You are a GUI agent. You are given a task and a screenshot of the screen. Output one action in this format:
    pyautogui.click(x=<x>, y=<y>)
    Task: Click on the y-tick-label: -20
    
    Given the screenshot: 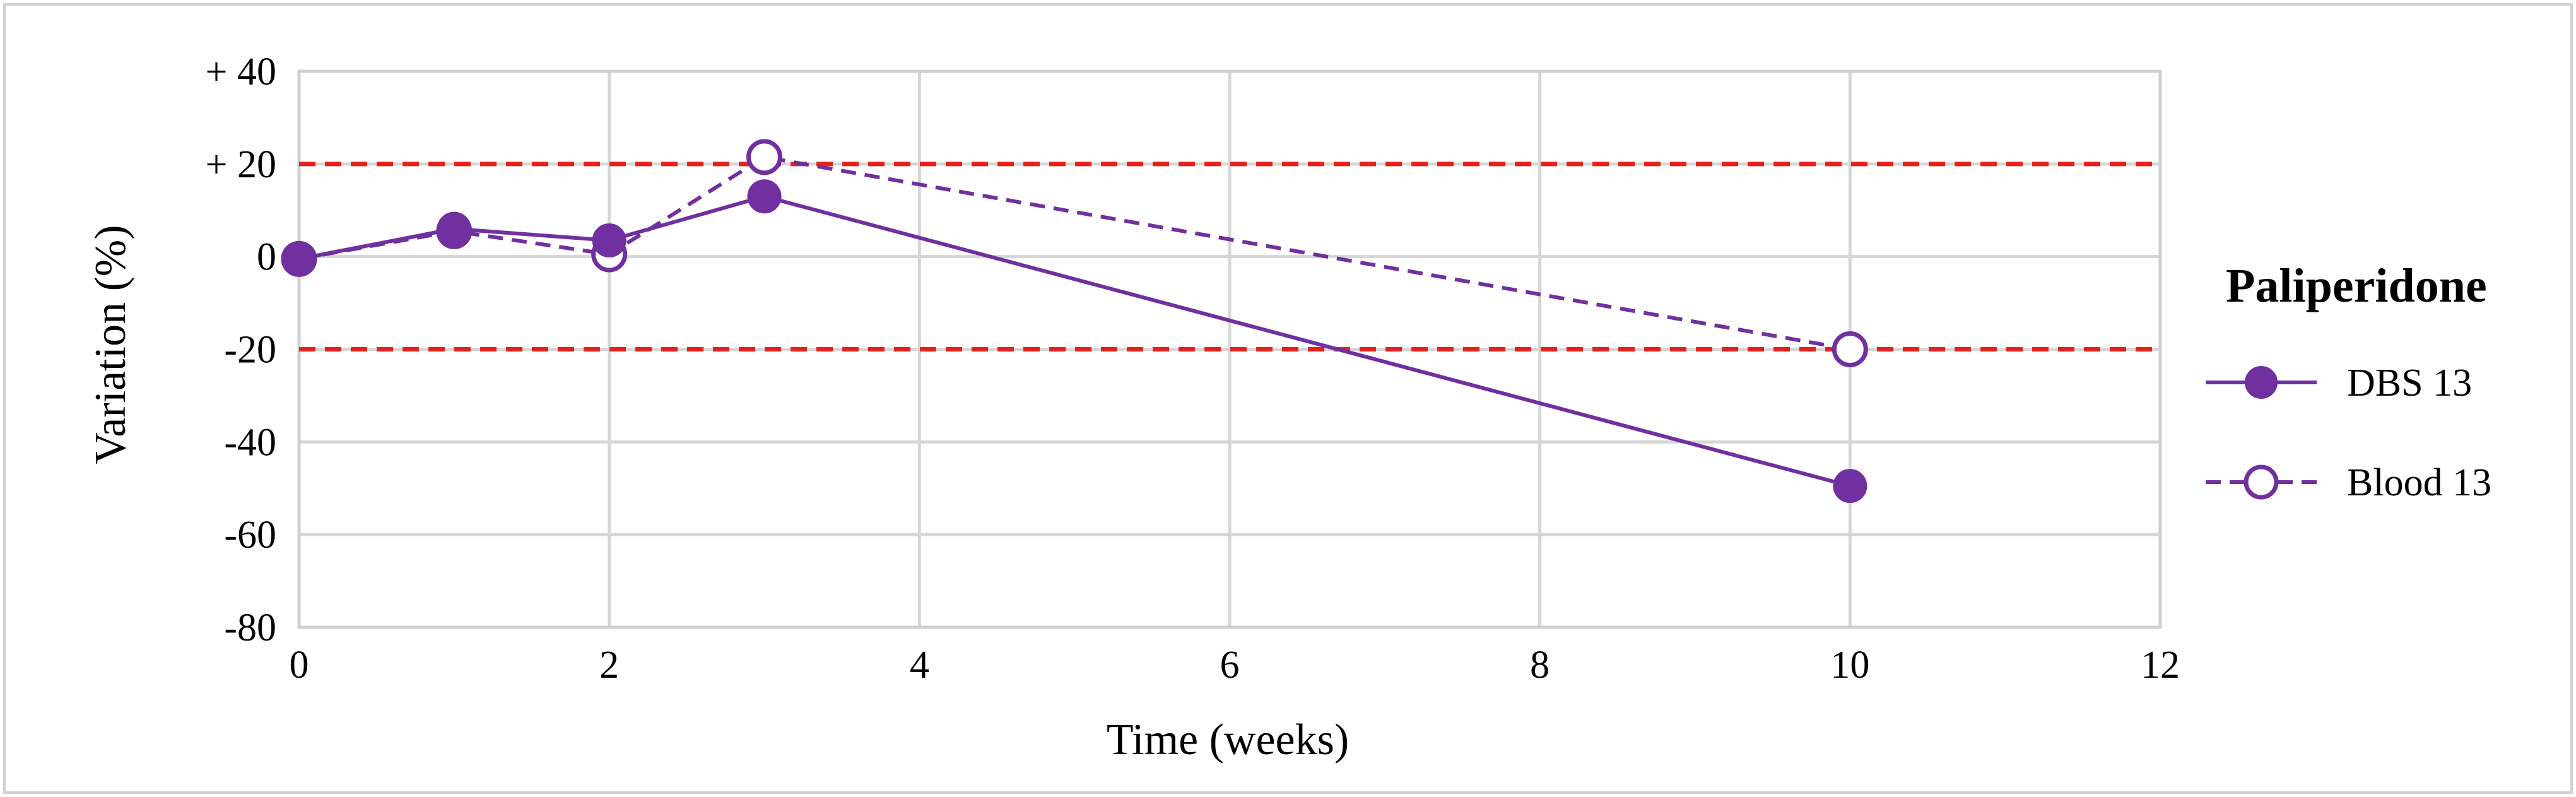 What is the action you would take?
    pyautogui.click(x=250, y=350)
    